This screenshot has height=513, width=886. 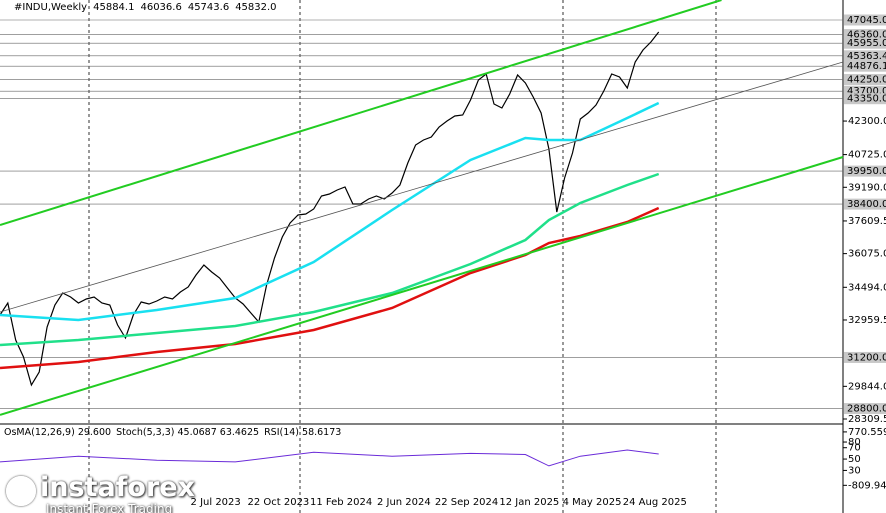 What do you see at coordinates (854, 442) in the screenshot?
I see `y-tick-label: 80` at bounding box center [854, 442].